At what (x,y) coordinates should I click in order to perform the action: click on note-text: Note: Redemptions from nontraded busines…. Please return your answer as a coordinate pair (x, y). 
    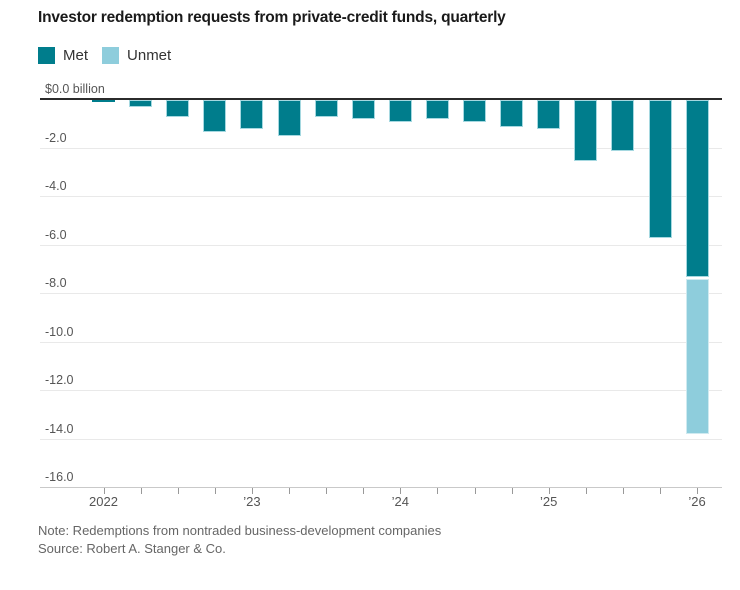
    Looking at the image, I should click on (240, 530).